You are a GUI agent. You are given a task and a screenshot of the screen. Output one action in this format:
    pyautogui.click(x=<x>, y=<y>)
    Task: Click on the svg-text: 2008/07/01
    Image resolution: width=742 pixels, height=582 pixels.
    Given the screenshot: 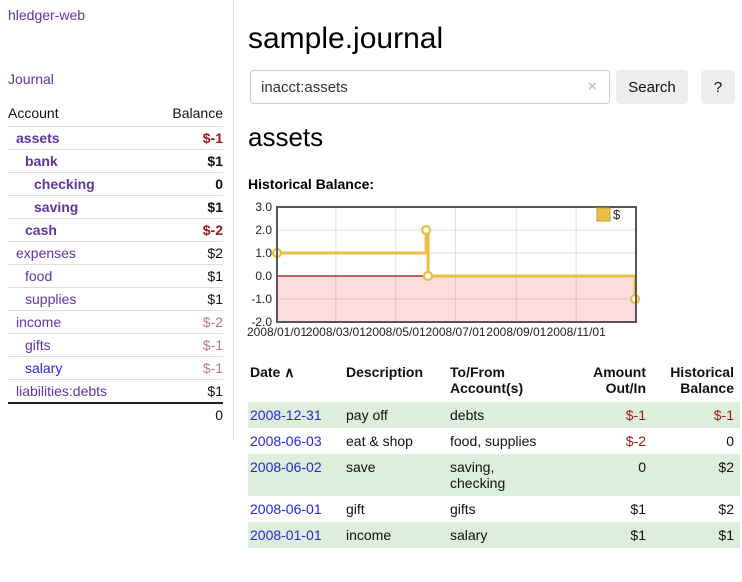 What is the action you would take?
    pyautogui.click(x=455, y=332)
    